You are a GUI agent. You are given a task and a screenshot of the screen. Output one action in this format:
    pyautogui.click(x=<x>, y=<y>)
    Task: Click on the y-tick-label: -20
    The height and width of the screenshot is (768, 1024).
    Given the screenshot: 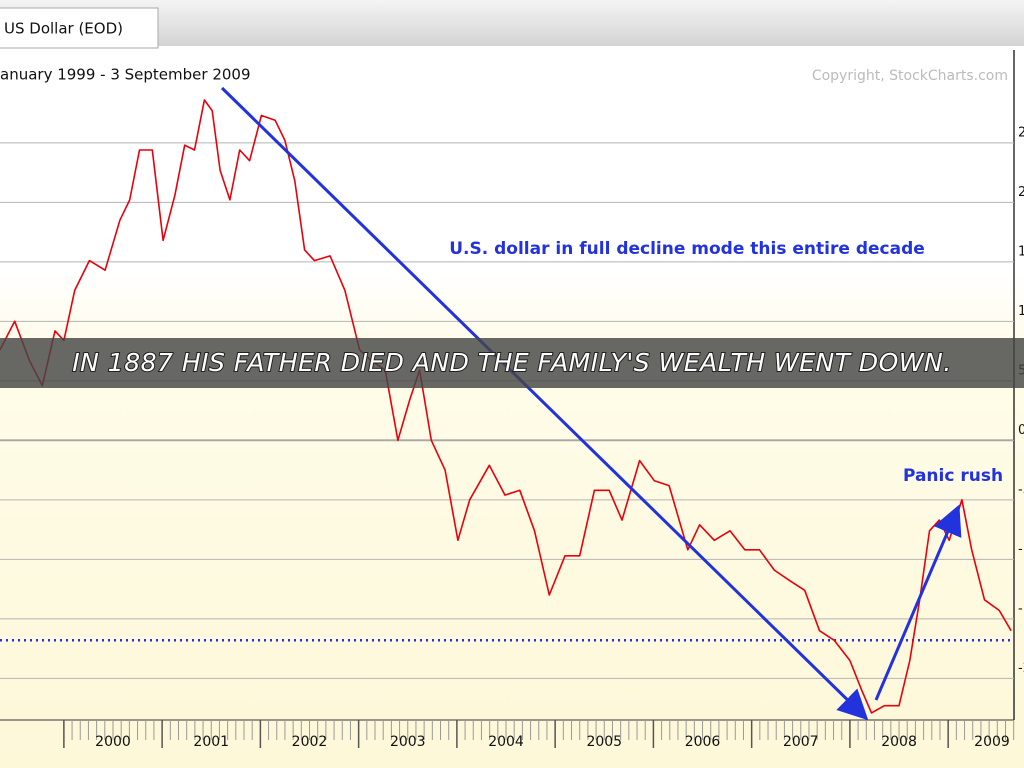 What is the action you would take?
    pyautogui.click(x=1021, y=668)
    